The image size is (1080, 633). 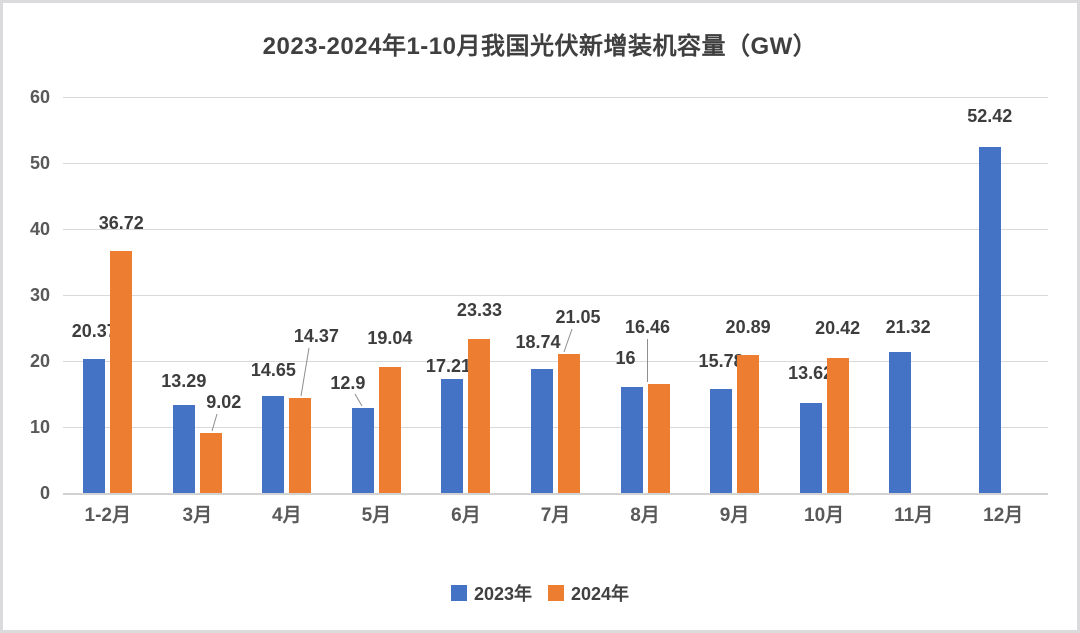 I want to click on bar-2024年-3月, so click(x=210, y=463).